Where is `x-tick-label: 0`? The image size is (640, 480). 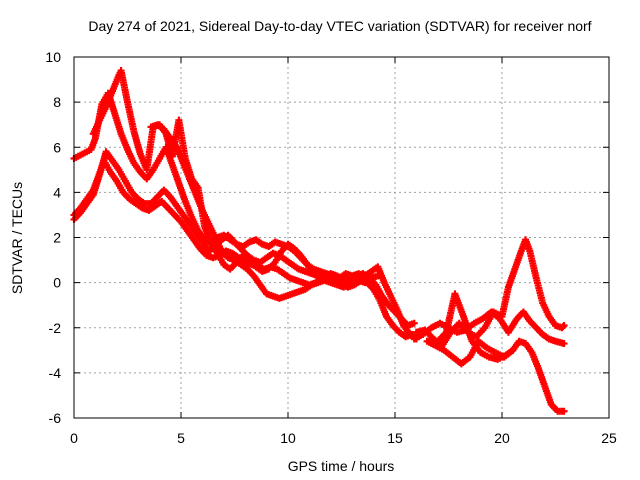 x-tick-label: 0 is located at coordinates (74, 438).